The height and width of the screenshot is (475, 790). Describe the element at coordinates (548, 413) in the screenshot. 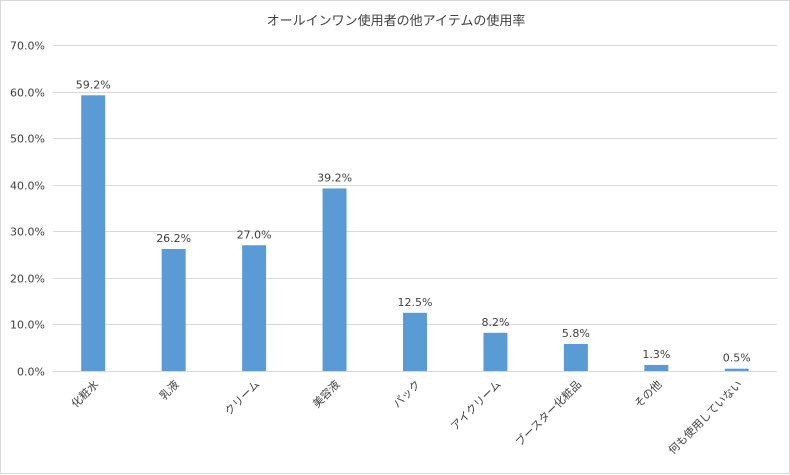

I see `category-label: ブースター化粧品` at that location.